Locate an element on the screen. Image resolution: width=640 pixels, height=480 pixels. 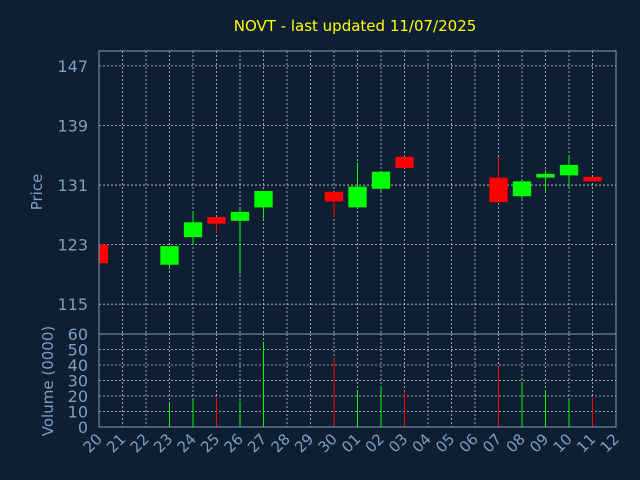
volume-axis-label: Volume (0000) is located at coordinates (48, 381).